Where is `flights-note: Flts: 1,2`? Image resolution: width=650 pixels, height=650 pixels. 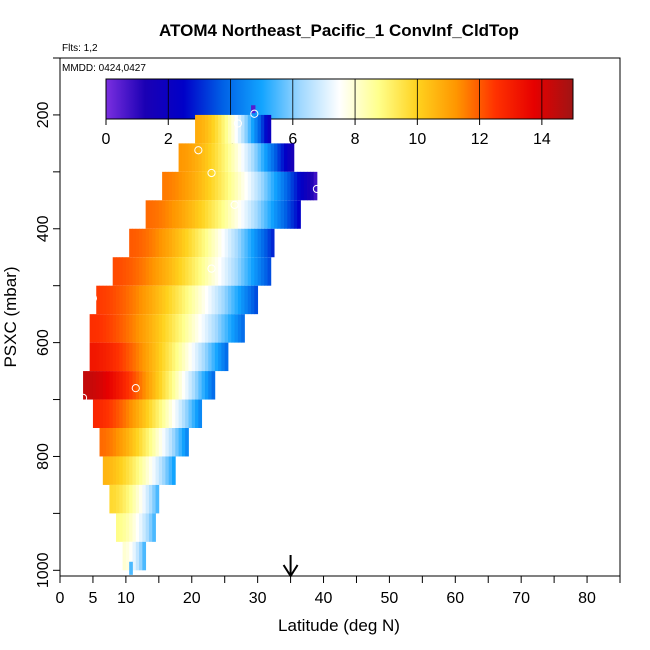
flights-note: Flts: 1,2 is located at coordinates (80, 48).